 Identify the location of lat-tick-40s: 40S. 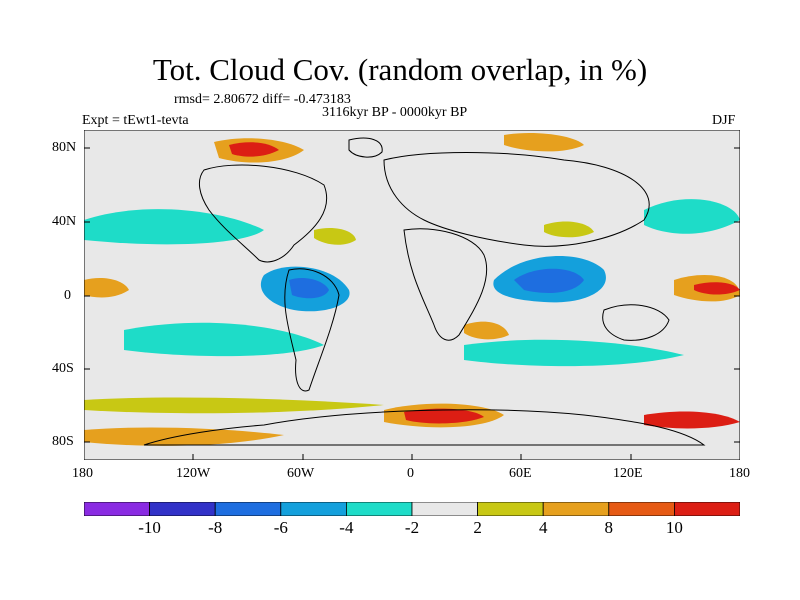
(63, 368).